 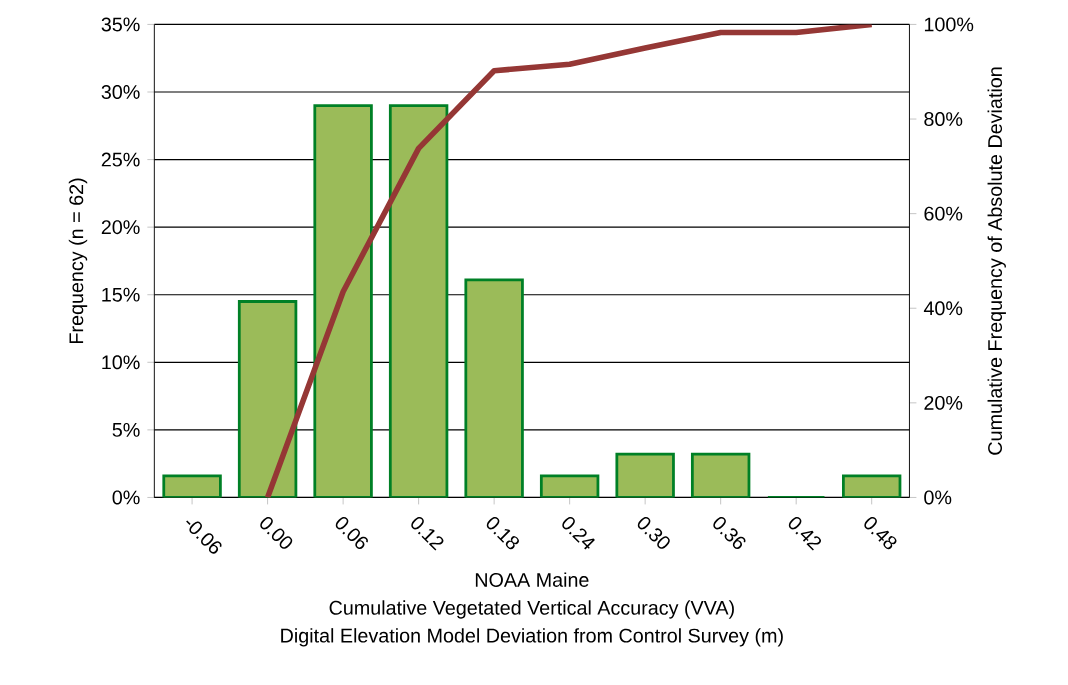 I want to click on y2-tick-label: 80%, so click(x=943, y=119).